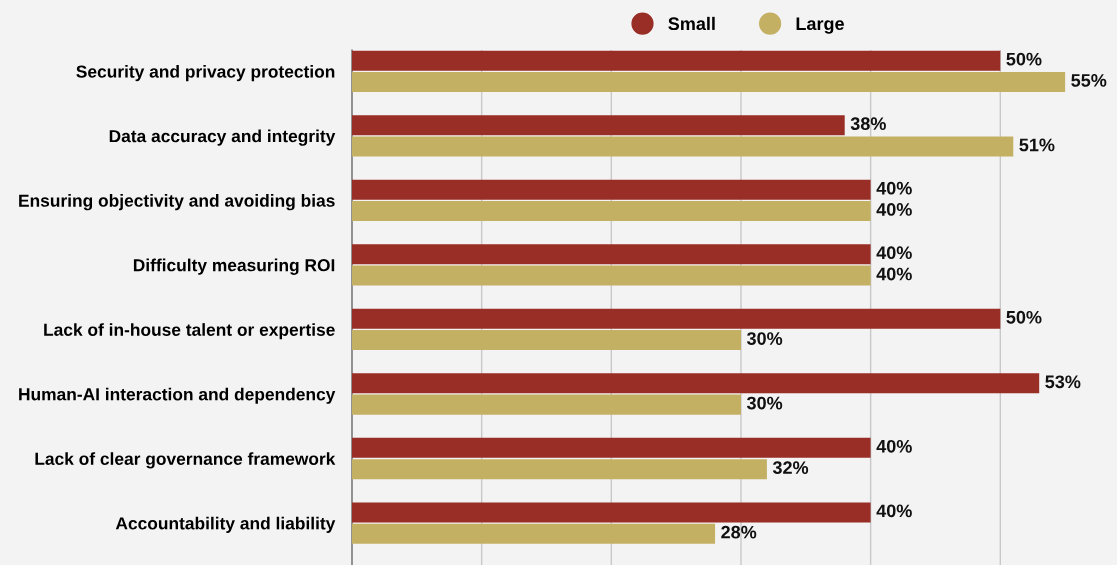 Image resolution: width=1117 pixels, height=565 pixels. Describe the element at coordinates (189, 331) in the screenshot. I see `y-tick-label: Lack of in-house talent or expertise` at that location.